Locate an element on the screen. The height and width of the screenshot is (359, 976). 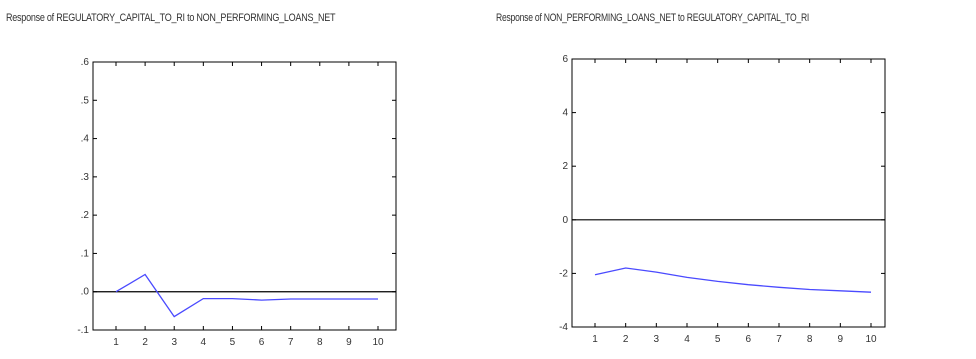
y-tick-label: .1 is located at coordinates (85, 253).